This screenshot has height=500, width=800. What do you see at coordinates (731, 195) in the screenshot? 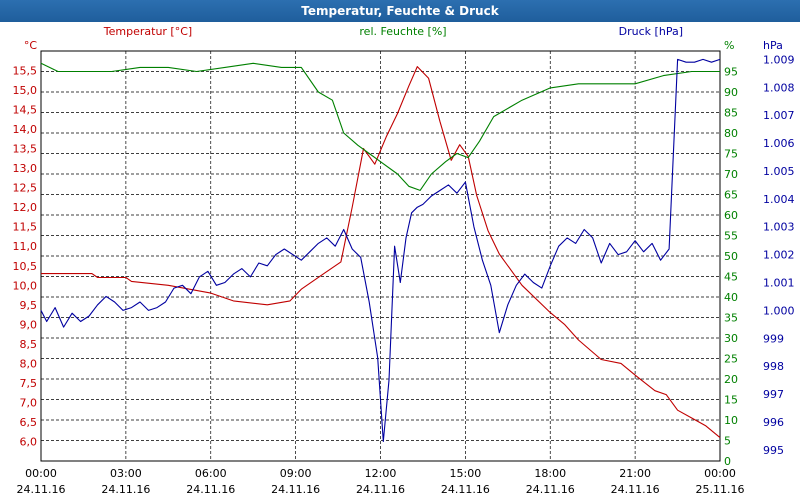
I see `humidity-tick-label-13: 65` at bounding box center [731, 195].